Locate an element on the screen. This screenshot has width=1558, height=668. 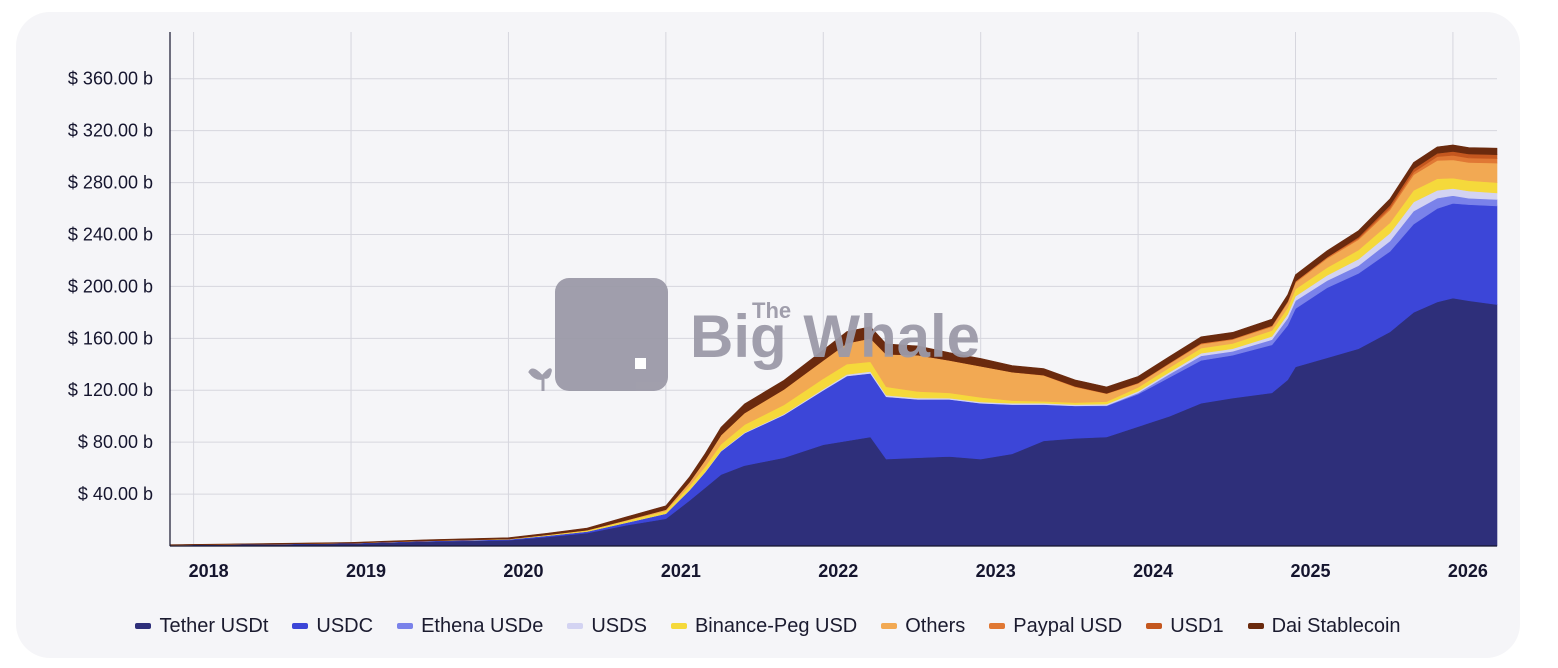
x-tick-label: 2019 is located at coordinates (366, 571).